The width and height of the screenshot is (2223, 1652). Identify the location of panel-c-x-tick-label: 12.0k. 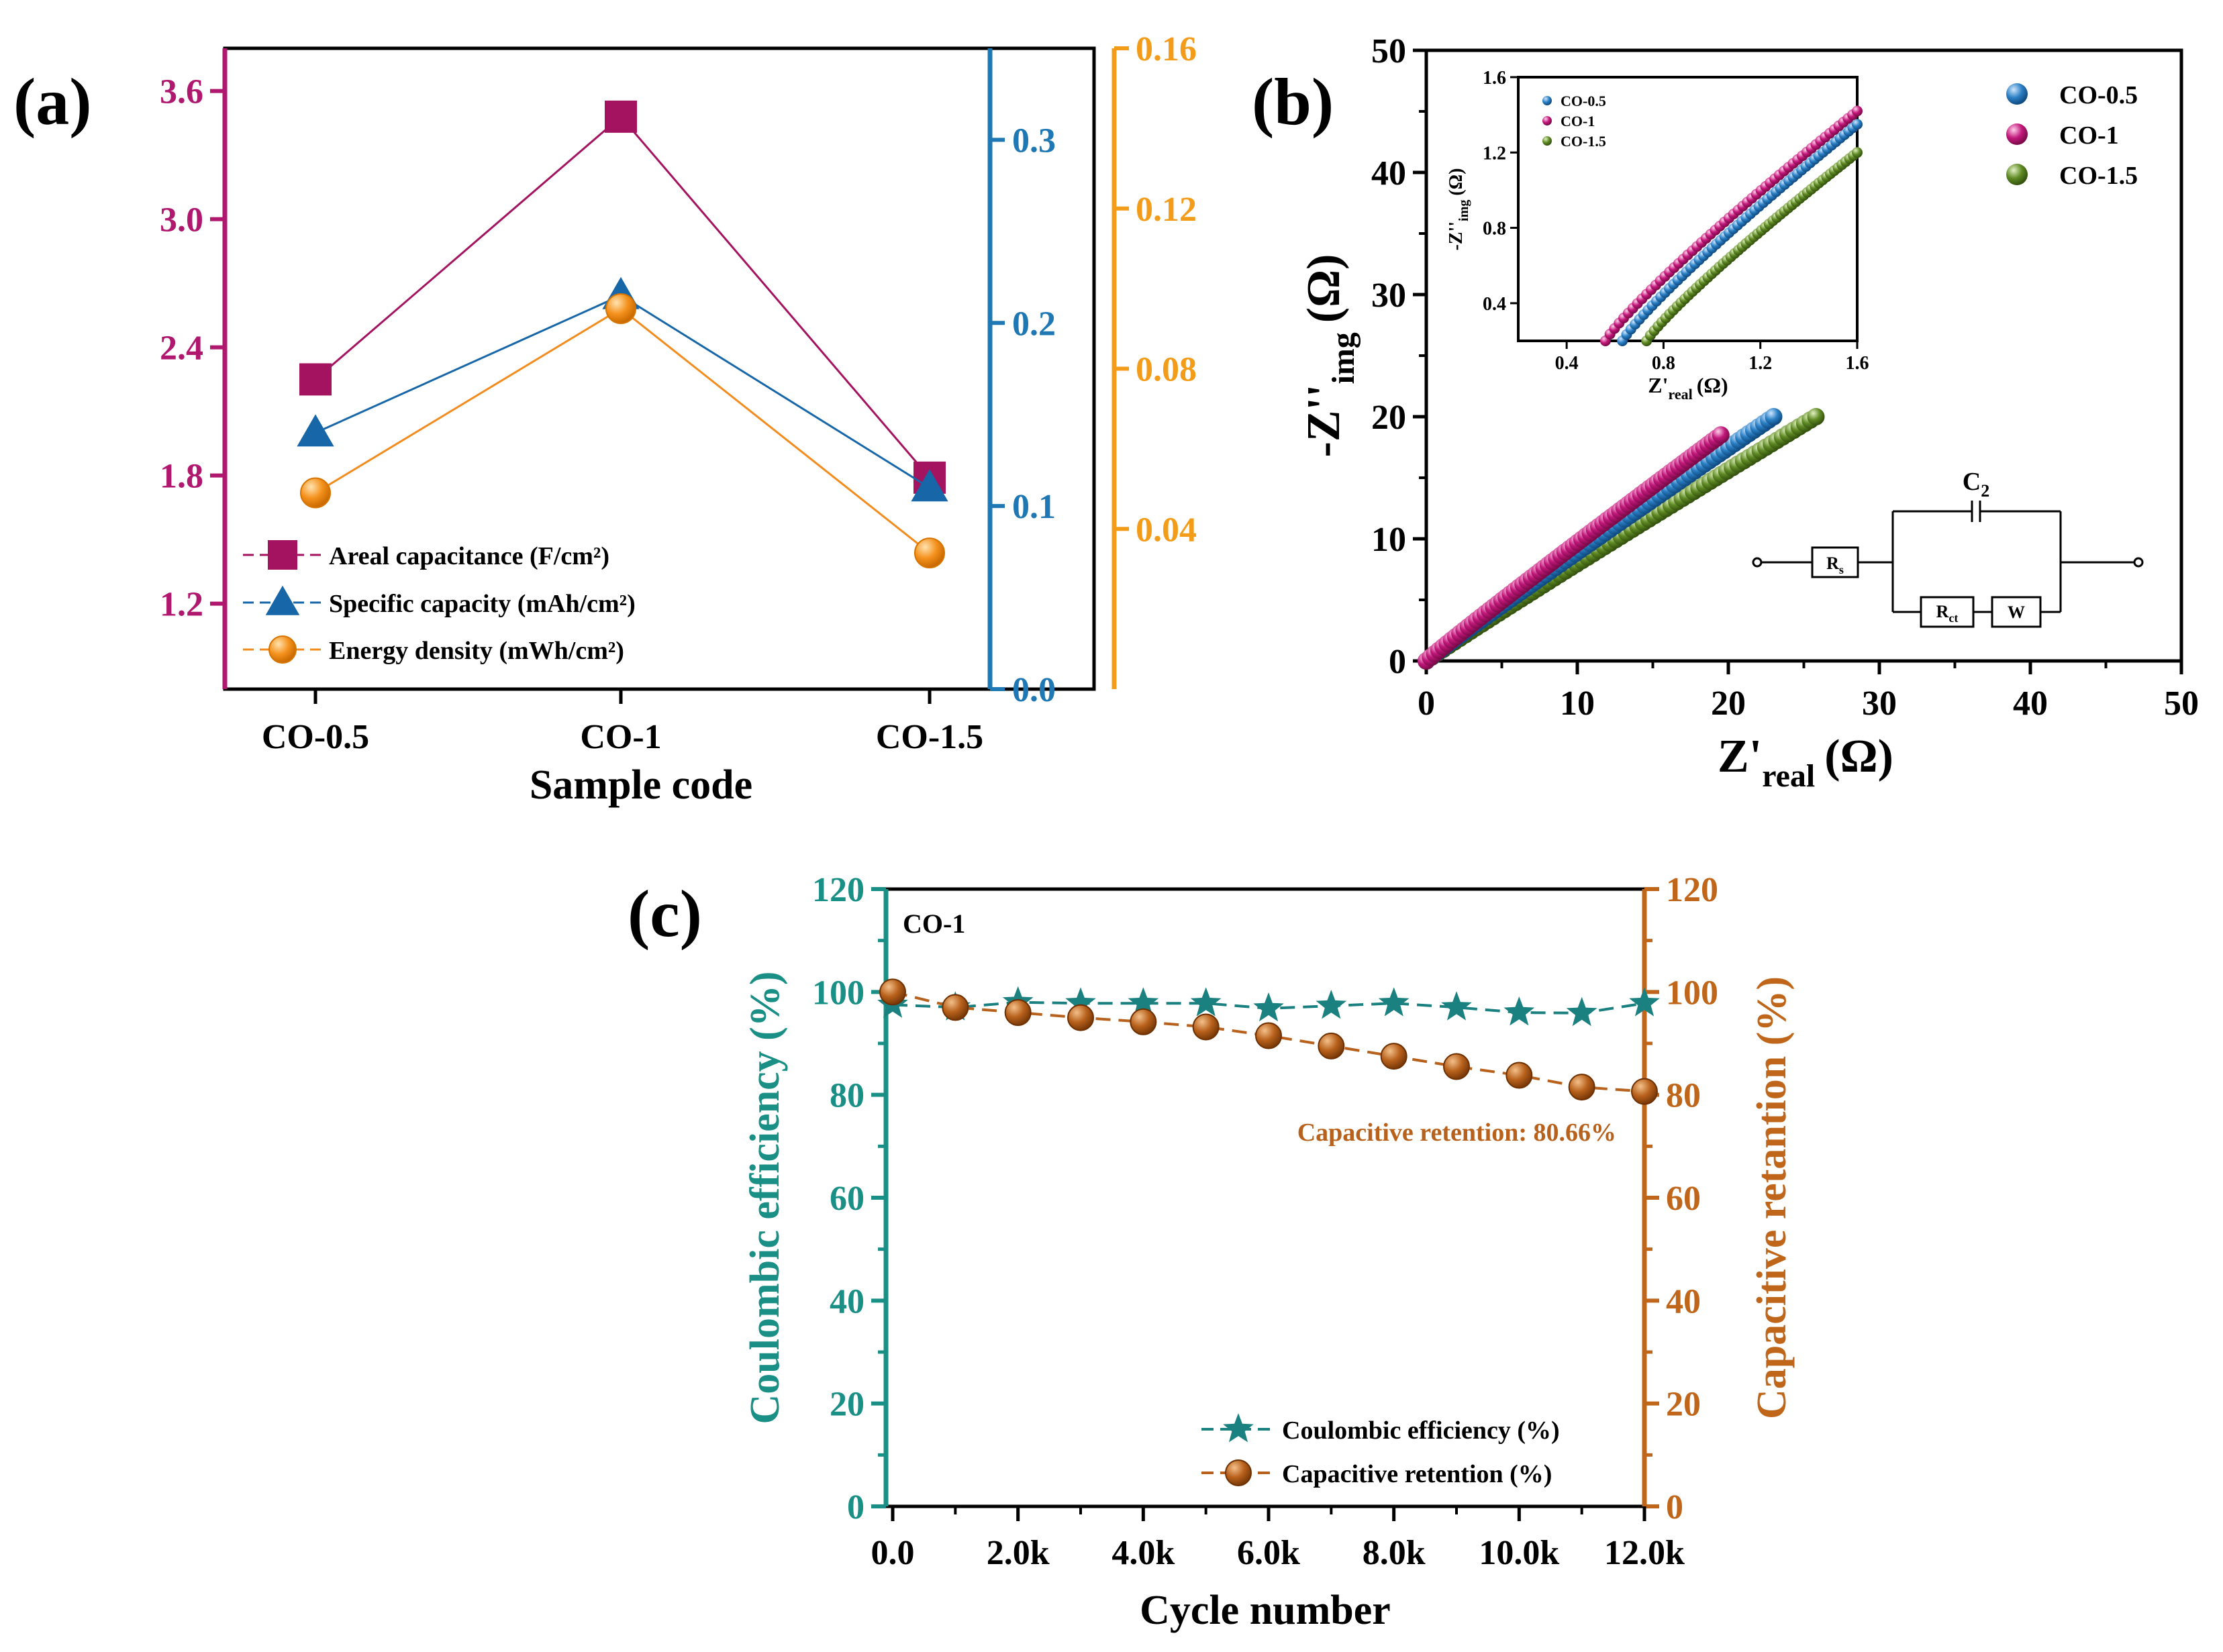
(1645, 1553).